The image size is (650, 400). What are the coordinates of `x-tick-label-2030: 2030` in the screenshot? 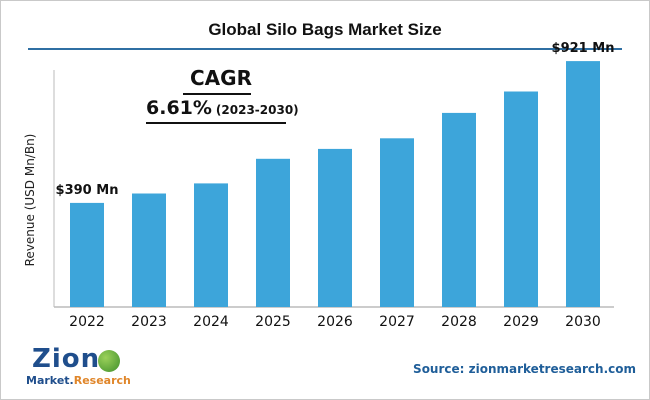 It's located at (583, 322).